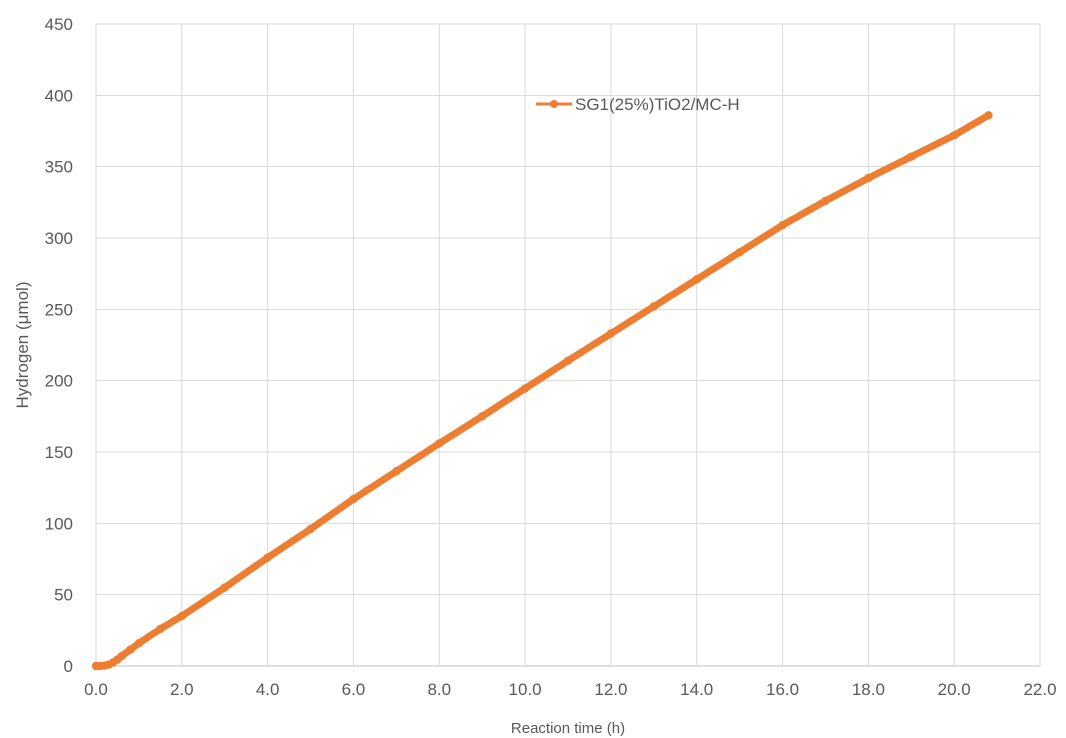  Describe the element at coordinates (354, 689) in the screenshot. I see `x-tick-label: 6.0` at that location.